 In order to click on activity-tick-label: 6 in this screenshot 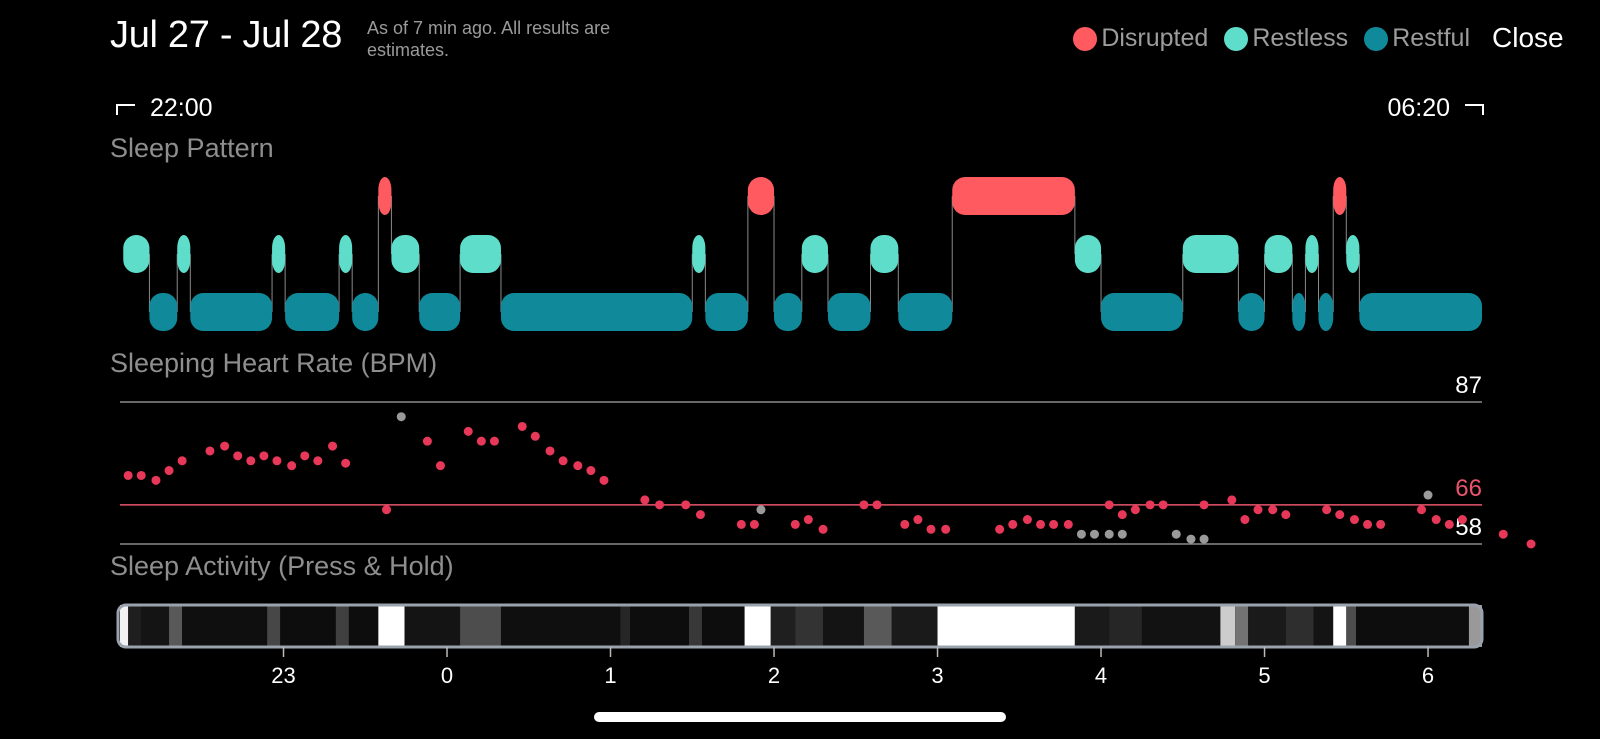, I will do `click(1428, 675)`.